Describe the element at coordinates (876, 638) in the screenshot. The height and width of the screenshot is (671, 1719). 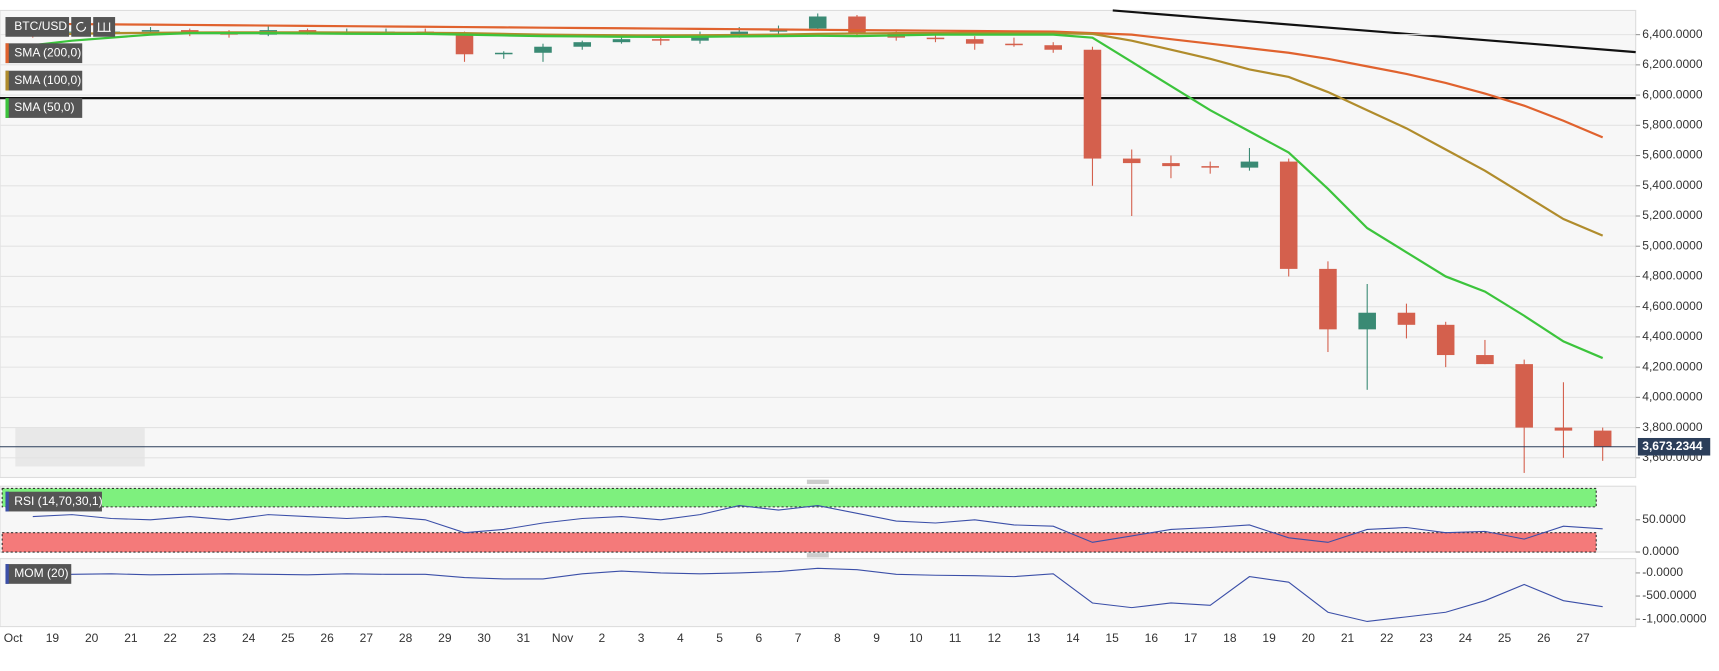
I see `x-tick-label: 9` at that location.